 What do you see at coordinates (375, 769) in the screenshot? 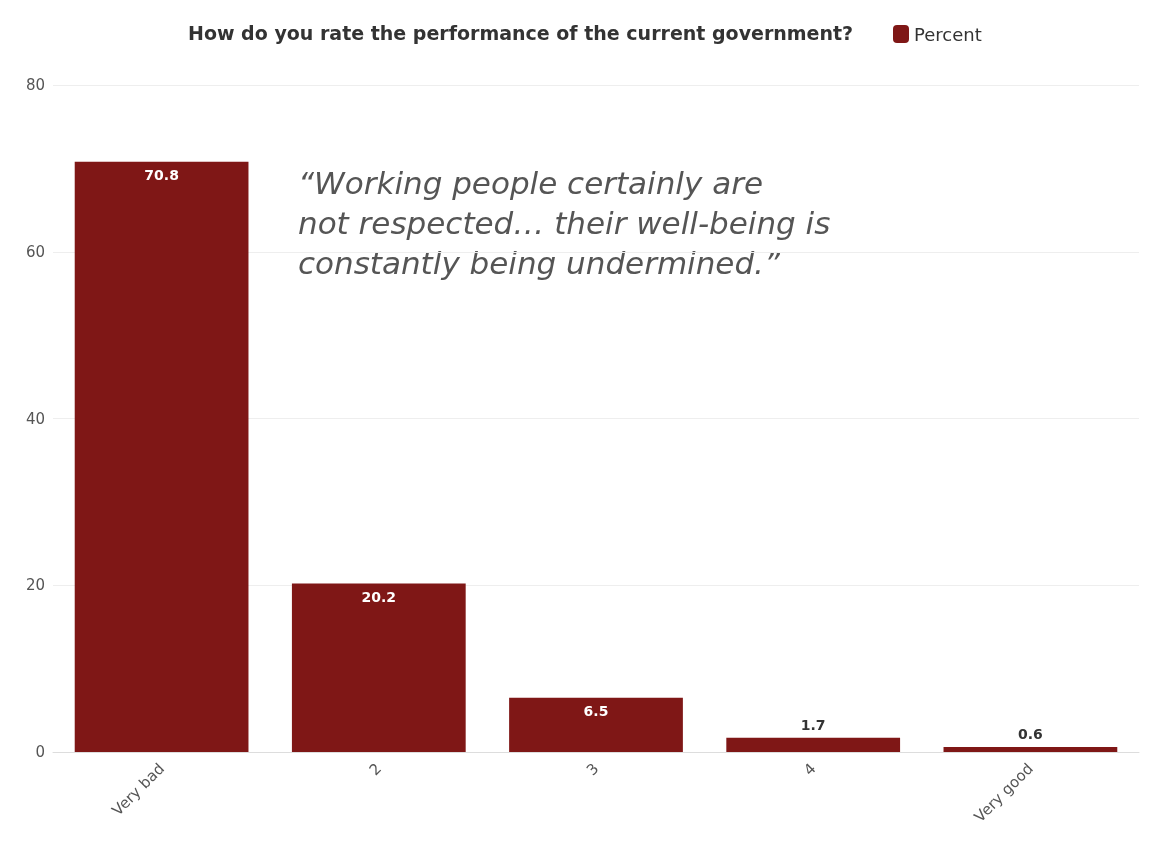
I see `x-tick-label: 2` at bounding box center [375, 769].